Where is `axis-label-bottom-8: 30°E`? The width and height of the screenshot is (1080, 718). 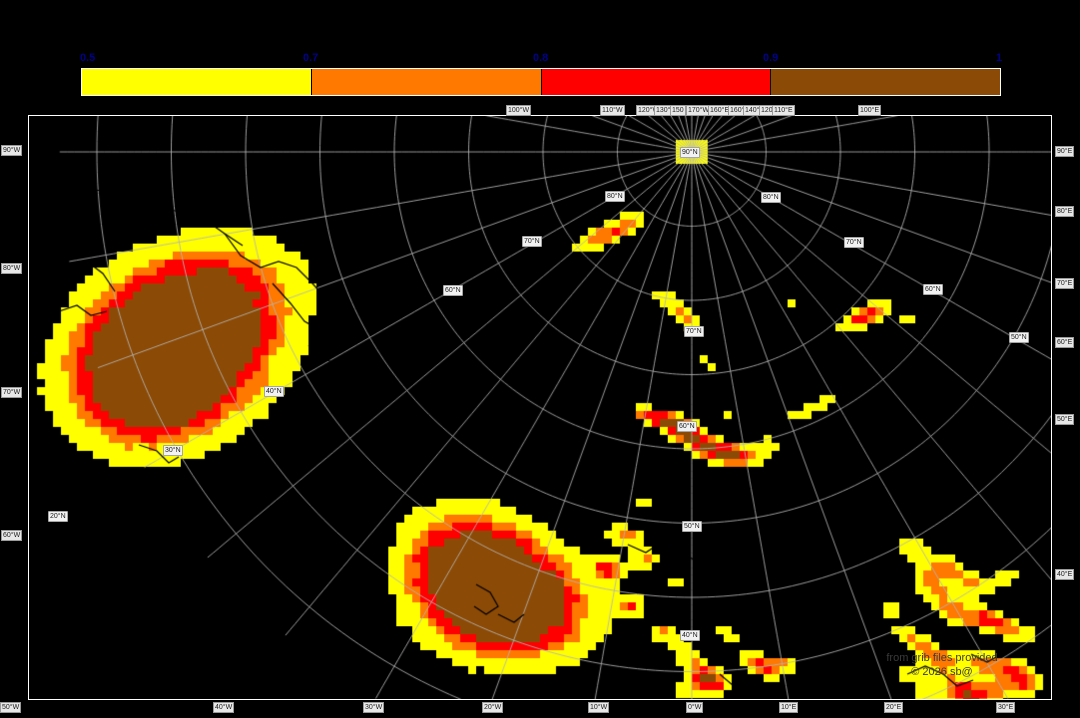 axis-label-bottom-8: 30°E is located at coordinates (1006, 707).